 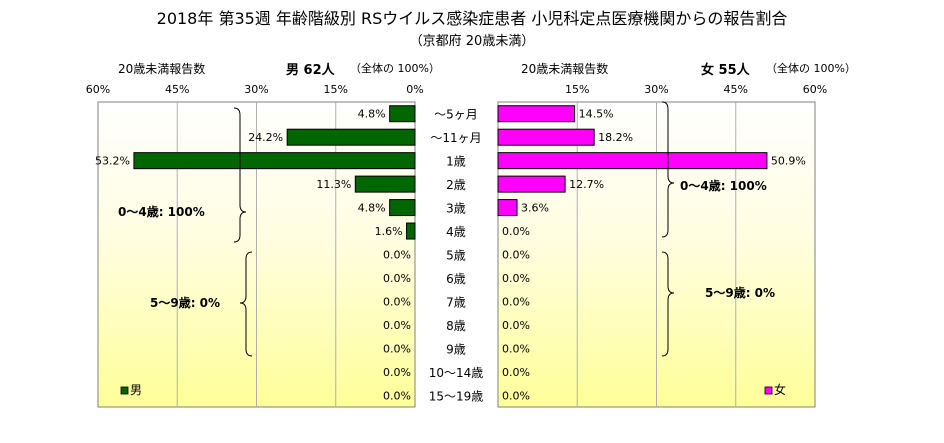 What do you see at coordinates (162, 69) in the screenshot?
I see `left-header-count-label: 20歳未満報告数` at bounding box center [162, 69].